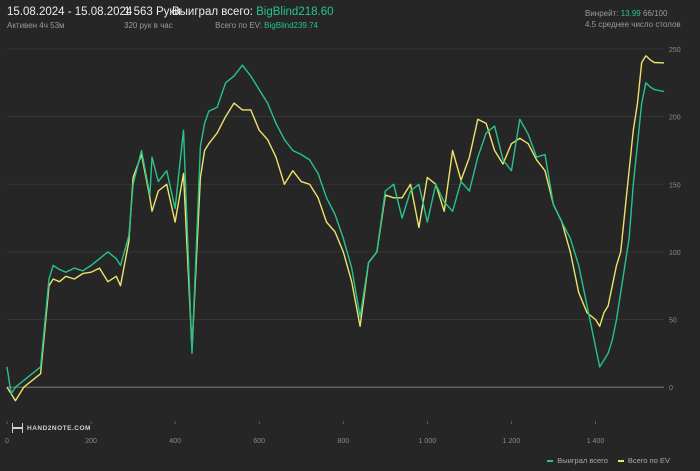 This screenshot has height=471, width=700. Describe the element at coordinates (648, 460) in the screenshot. I see `legend-label-ev: Всего по EV` at that location.